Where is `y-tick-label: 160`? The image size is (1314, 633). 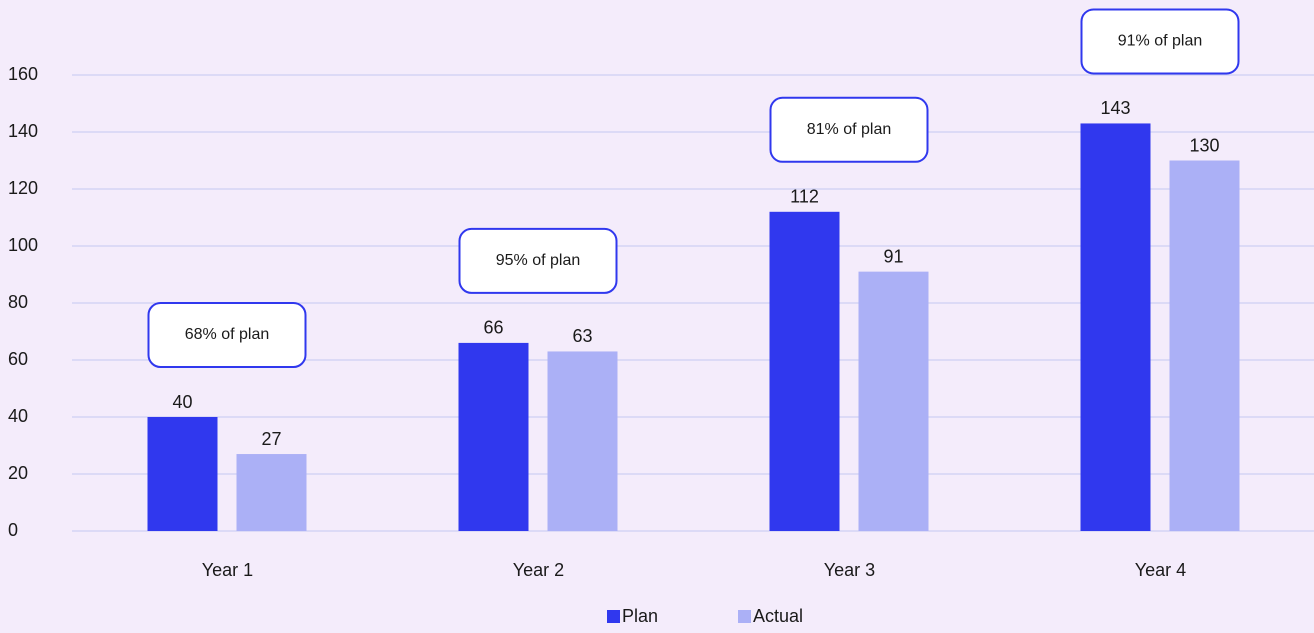 y-tick-label: 160 is located at coordinates (23, 74).